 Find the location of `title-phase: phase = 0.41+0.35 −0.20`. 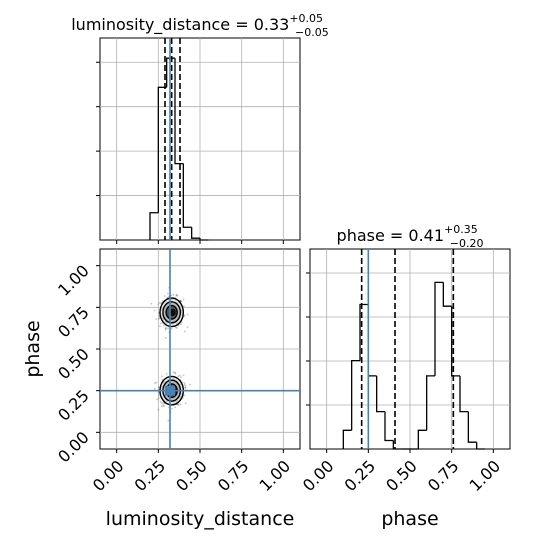

title-phase: phase = 0.41+0.35 −0.20 is located at coordinates (410, 236).